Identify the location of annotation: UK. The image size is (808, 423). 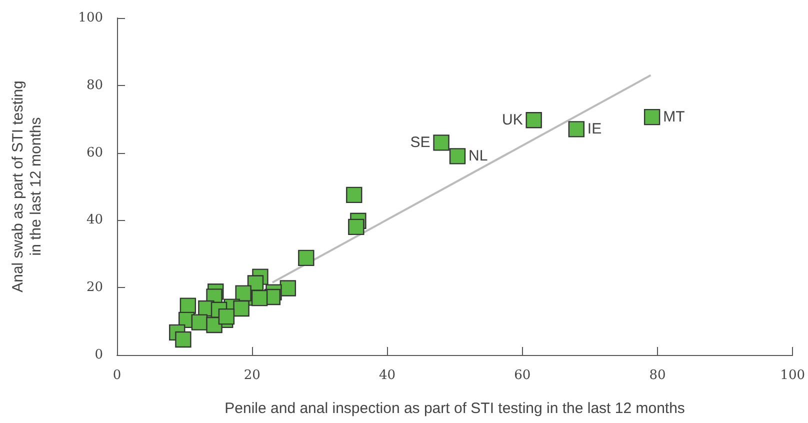
(512, 120).